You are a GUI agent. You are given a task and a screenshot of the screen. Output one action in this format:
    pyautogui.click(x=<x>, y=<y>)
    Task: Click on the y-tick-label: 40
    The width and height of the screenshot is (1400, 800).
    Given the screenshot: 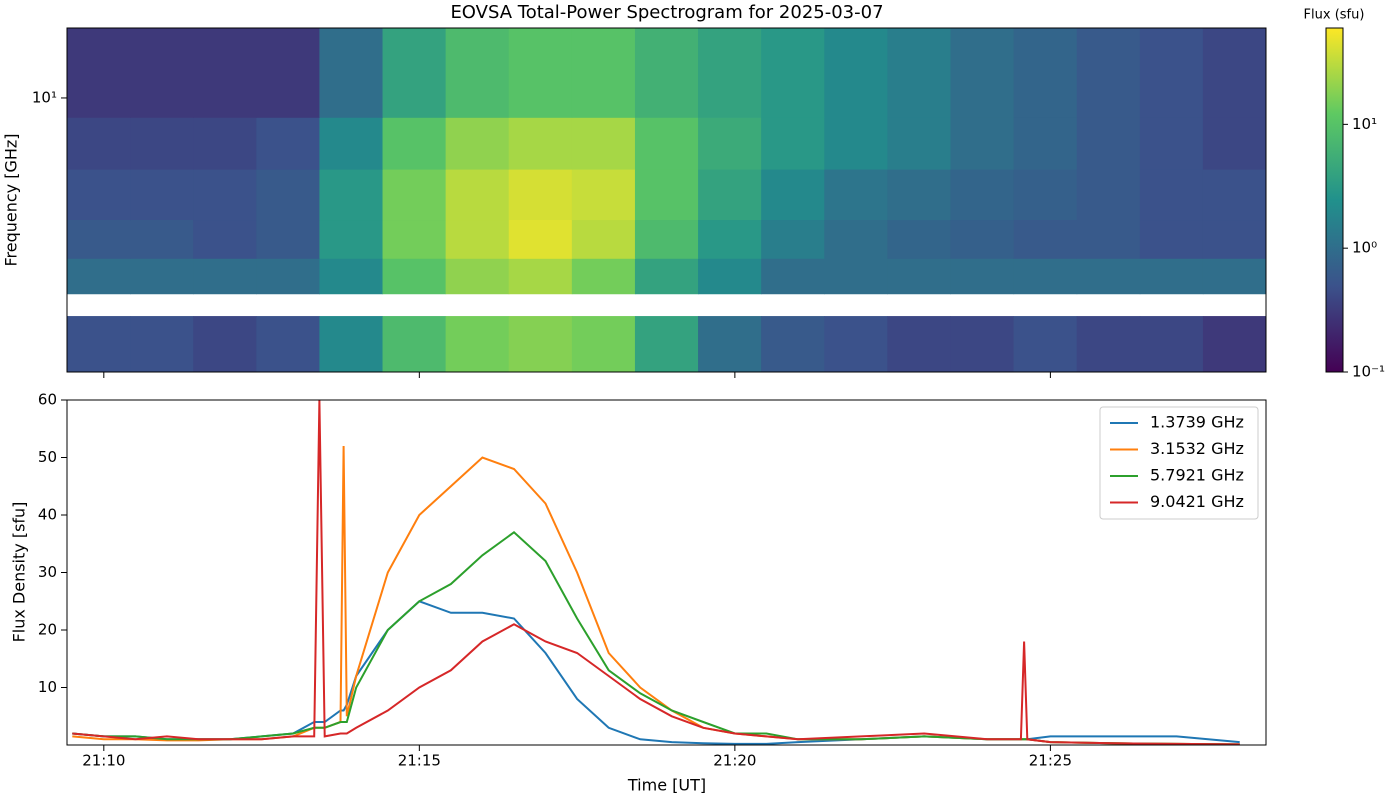 What is the action you would take?
    pyautogui.click(x=47, y=515)
    